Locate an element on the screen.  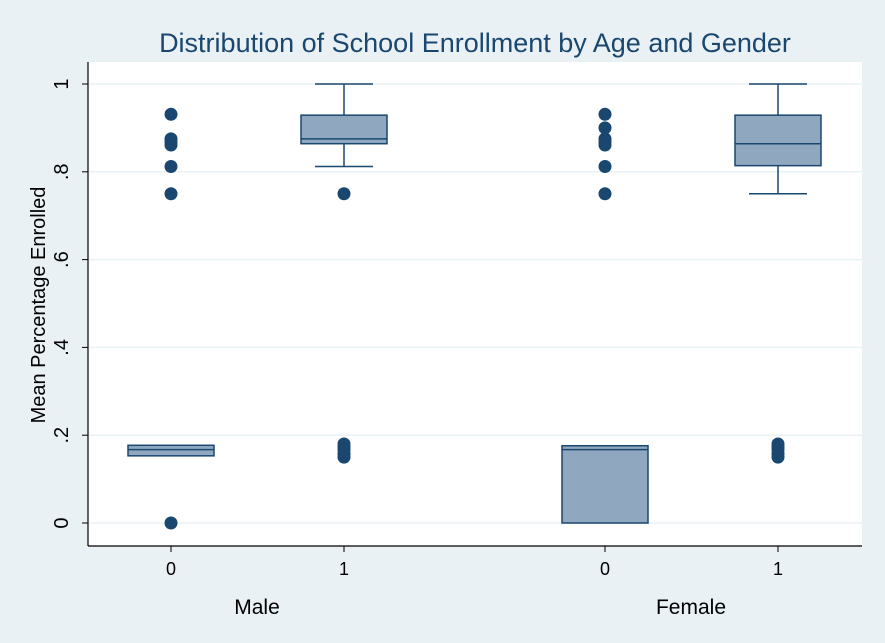
group-label: Female is located at coordinates (691, 607).